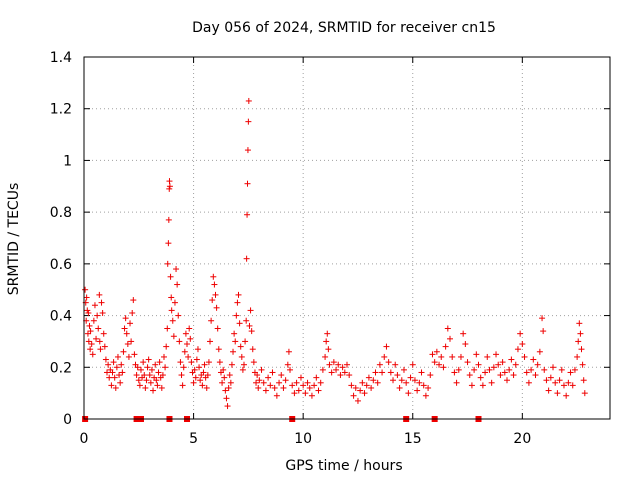  What do you see at coordinates (61, 265) in the screenshot?
I see `y-tick-label: 0.6` at bounding box center [61, 265].